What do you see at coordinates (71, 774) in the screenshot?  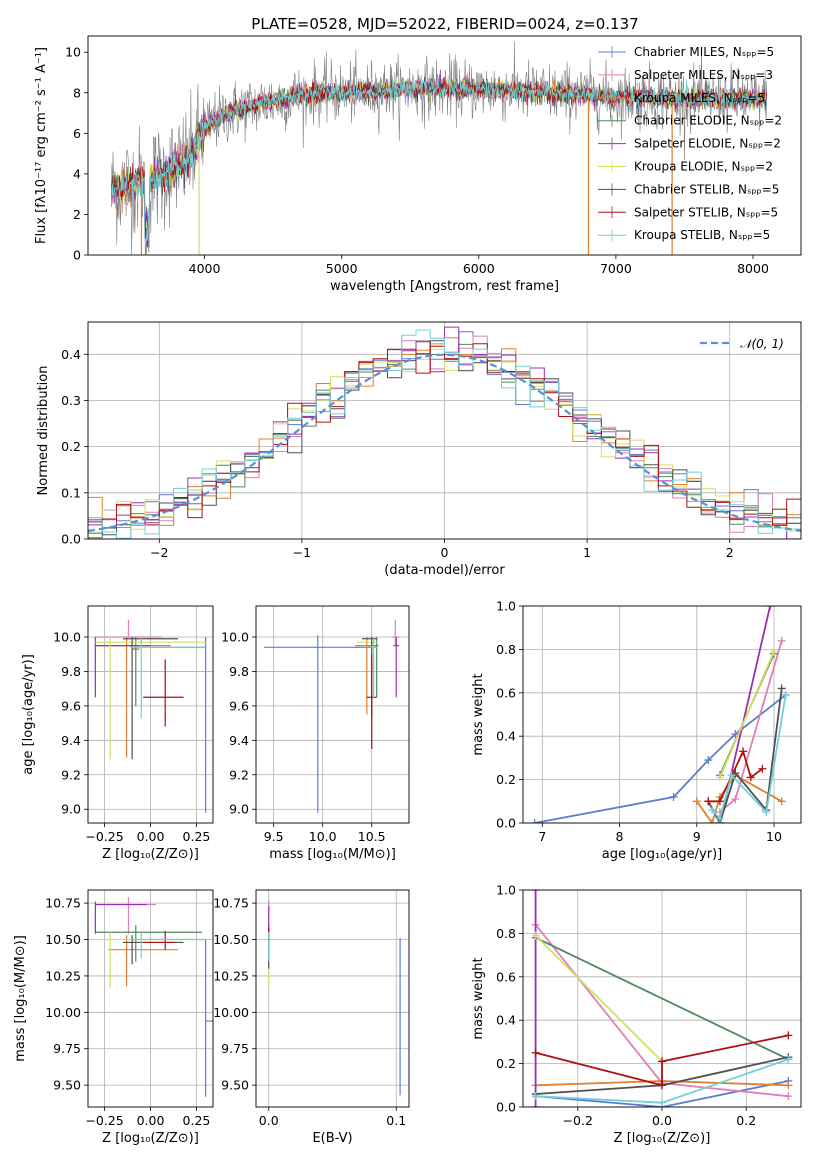 I see `y-tick-label: 9.2` at bounding box center [71, 774].